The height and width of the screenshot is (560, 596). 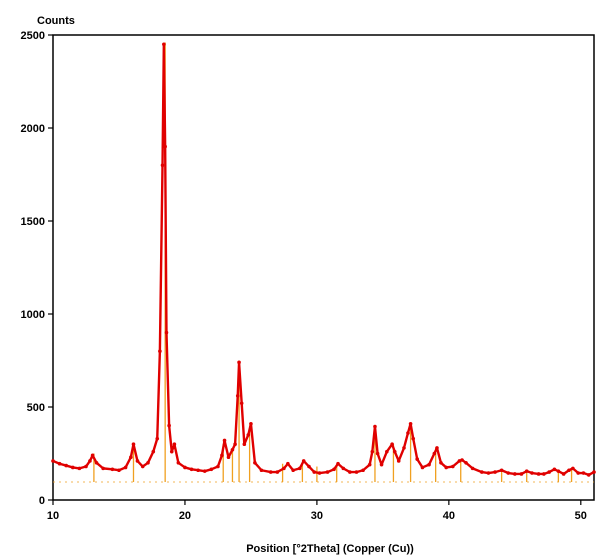 I want to click on x-tick-label: 50, so click(x=581, y=516).